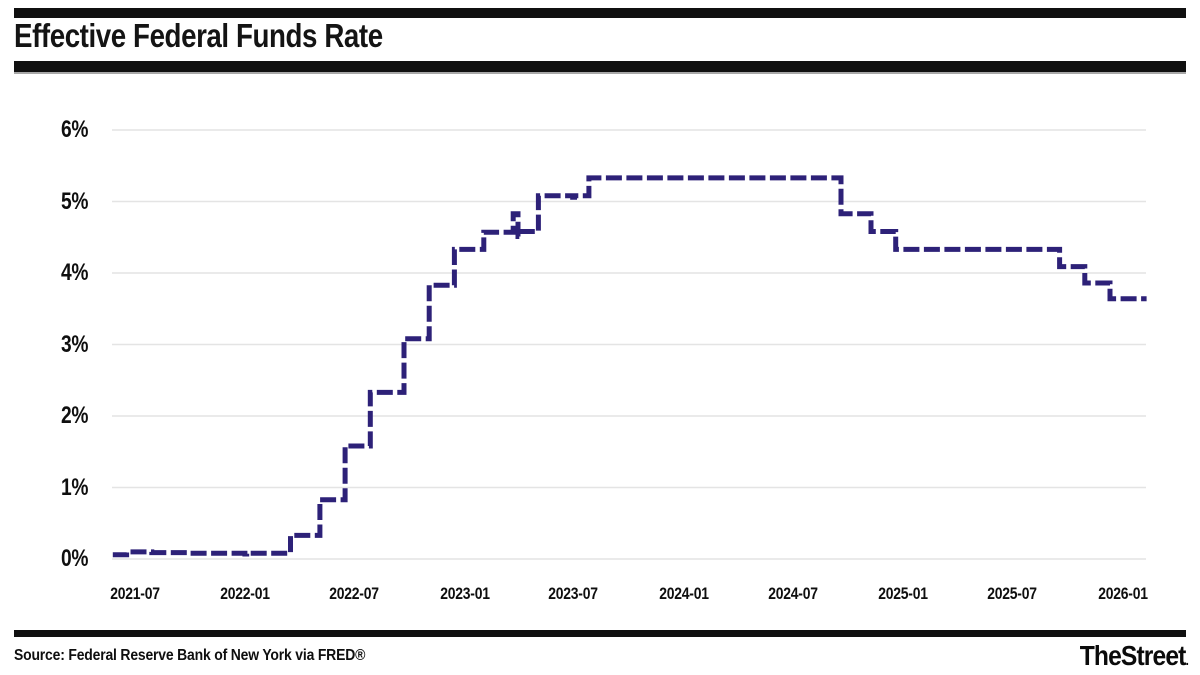 The height and width of the screenshot is (675, 1200). What do you see at coordinates (600, 73) in the screenshot?
I see `title-rule-shadow` at bounding box center [600, 73].